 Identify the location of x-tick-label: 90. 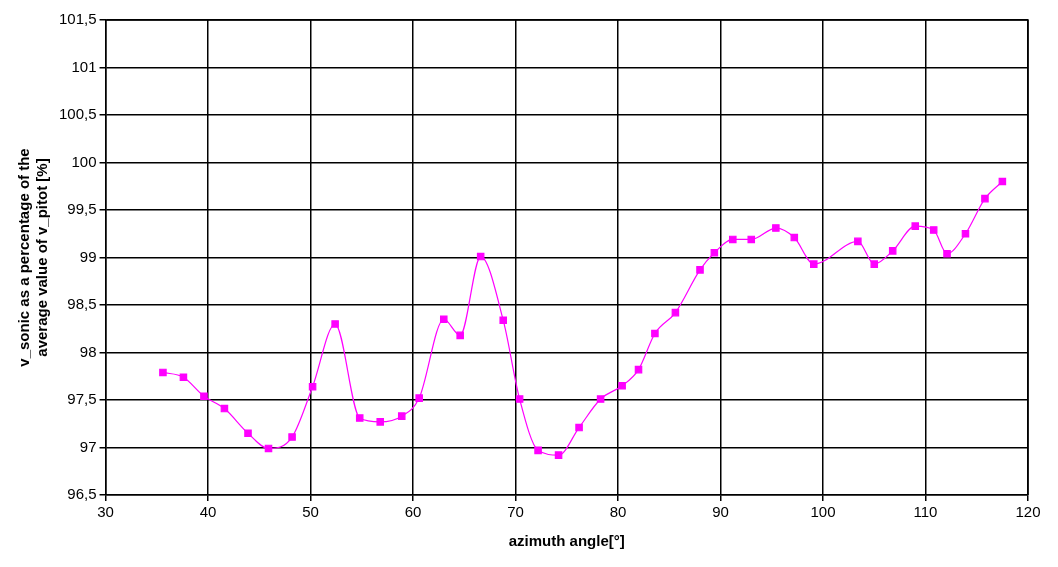
(720, 512).